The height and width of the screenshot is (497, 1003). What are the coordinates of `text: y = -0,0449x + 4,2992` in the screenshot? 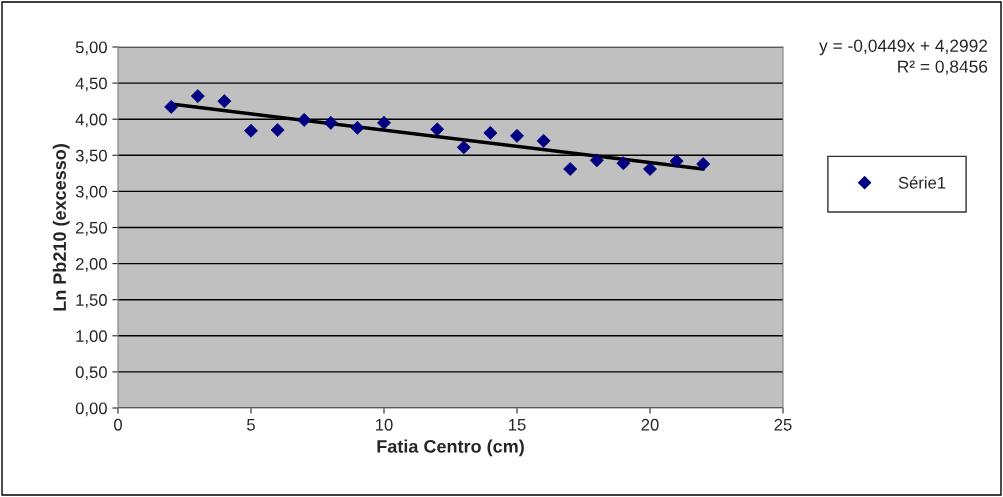 It's located at (903, 47).